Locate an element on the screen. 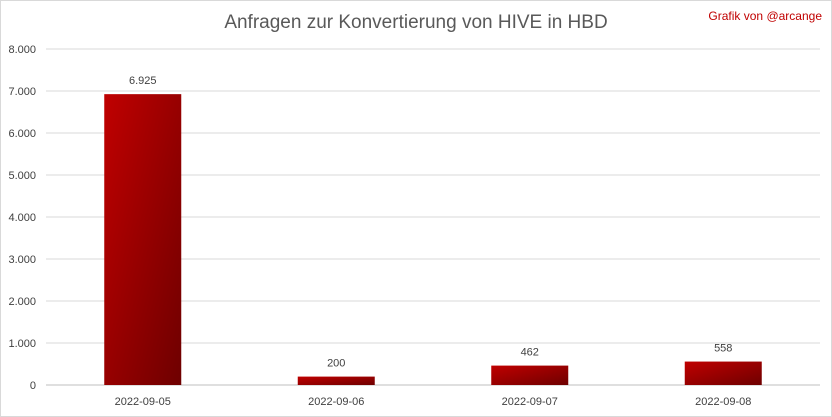  y-tick-label: 8.000 is located at coordinates (22, 50).